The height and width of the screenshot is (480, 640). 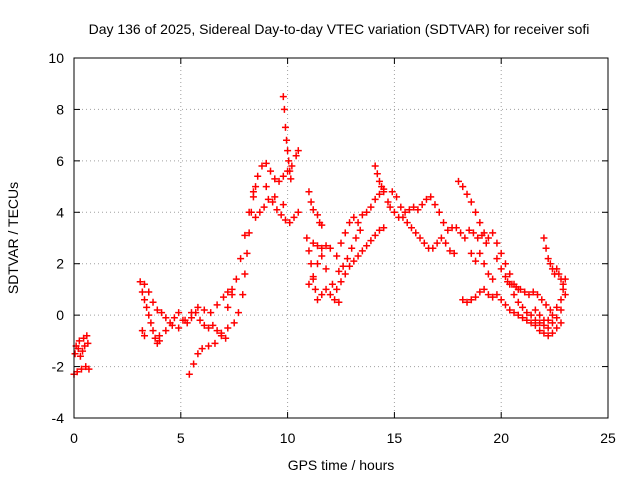 What do you see at coordinates (58, 367) in the screenshot?
I see `y-tick-label: -2` at bounding box center [58, 367].